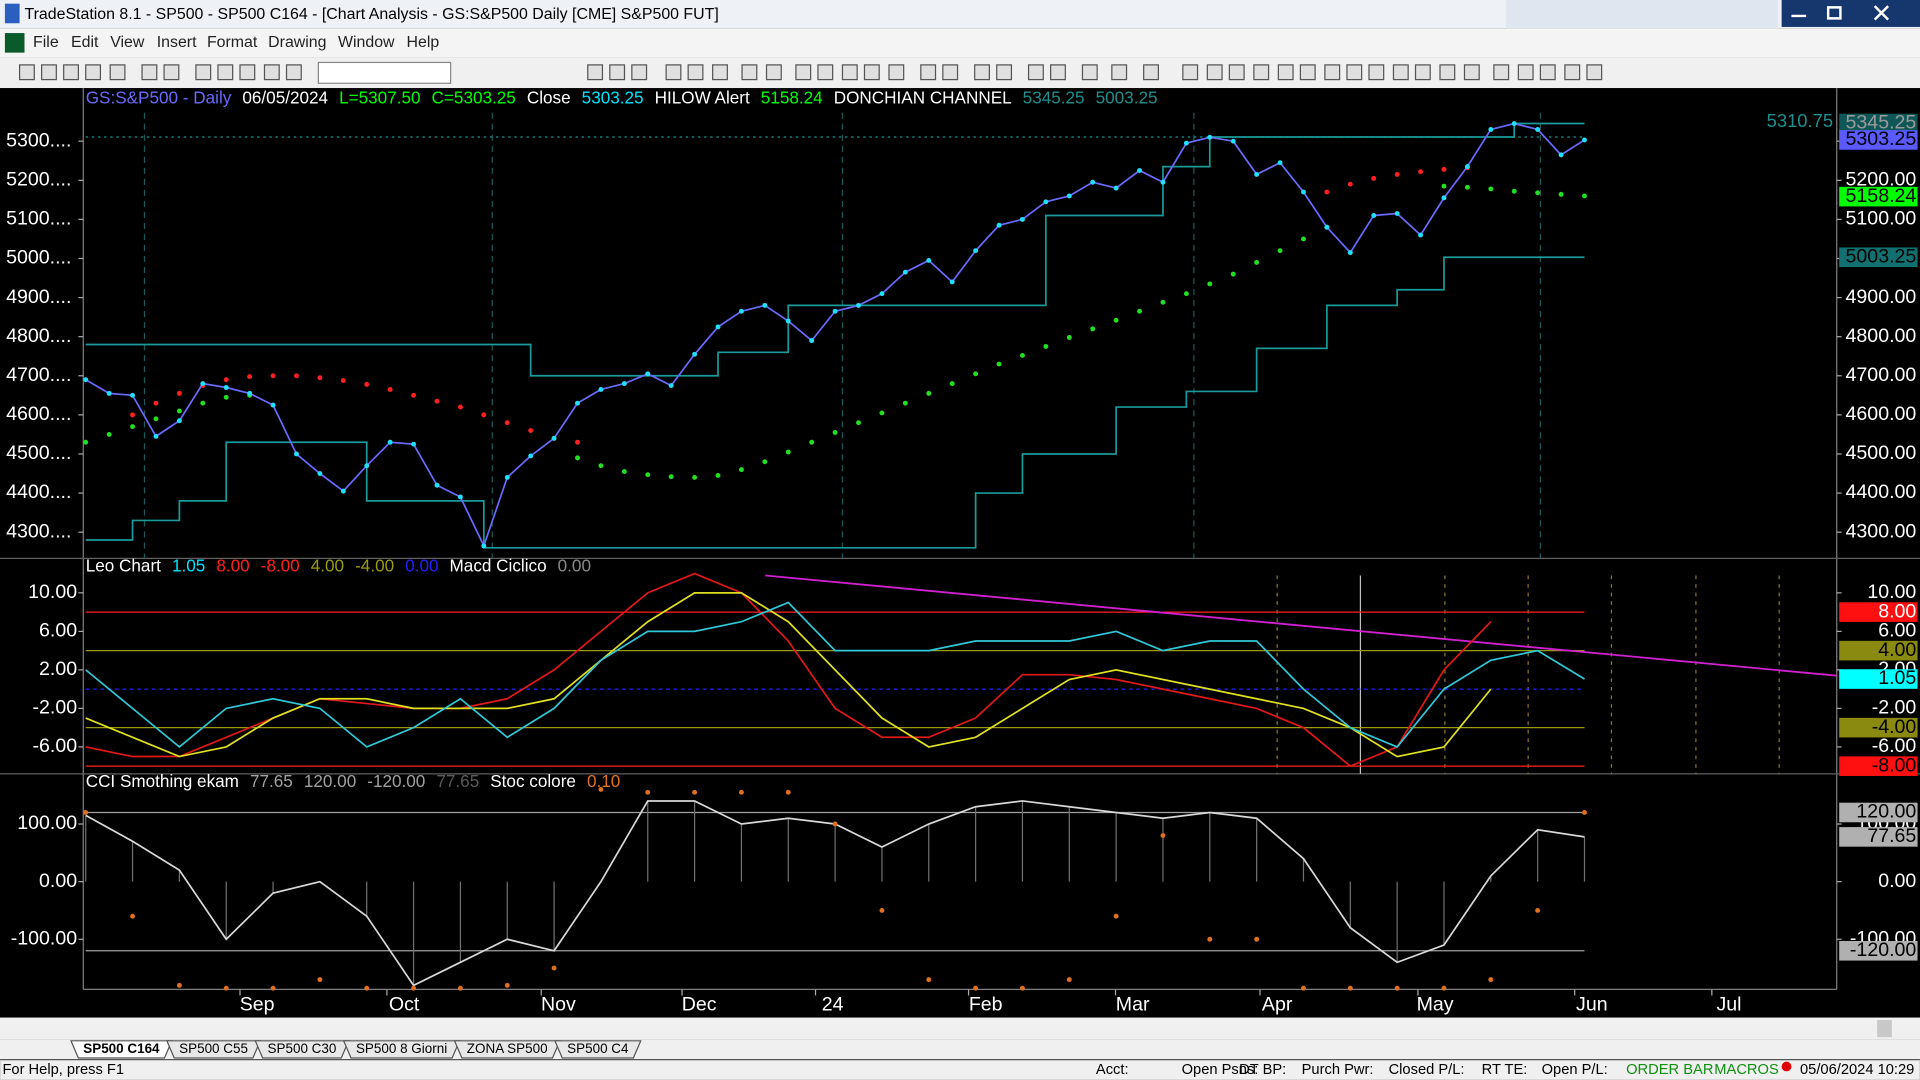 Image resolution: width=1920 pixels, height=1080 pixels. Describe the element at coordinates (177, 42) in the screenshot. I see `menu-item: Insert` at that location.